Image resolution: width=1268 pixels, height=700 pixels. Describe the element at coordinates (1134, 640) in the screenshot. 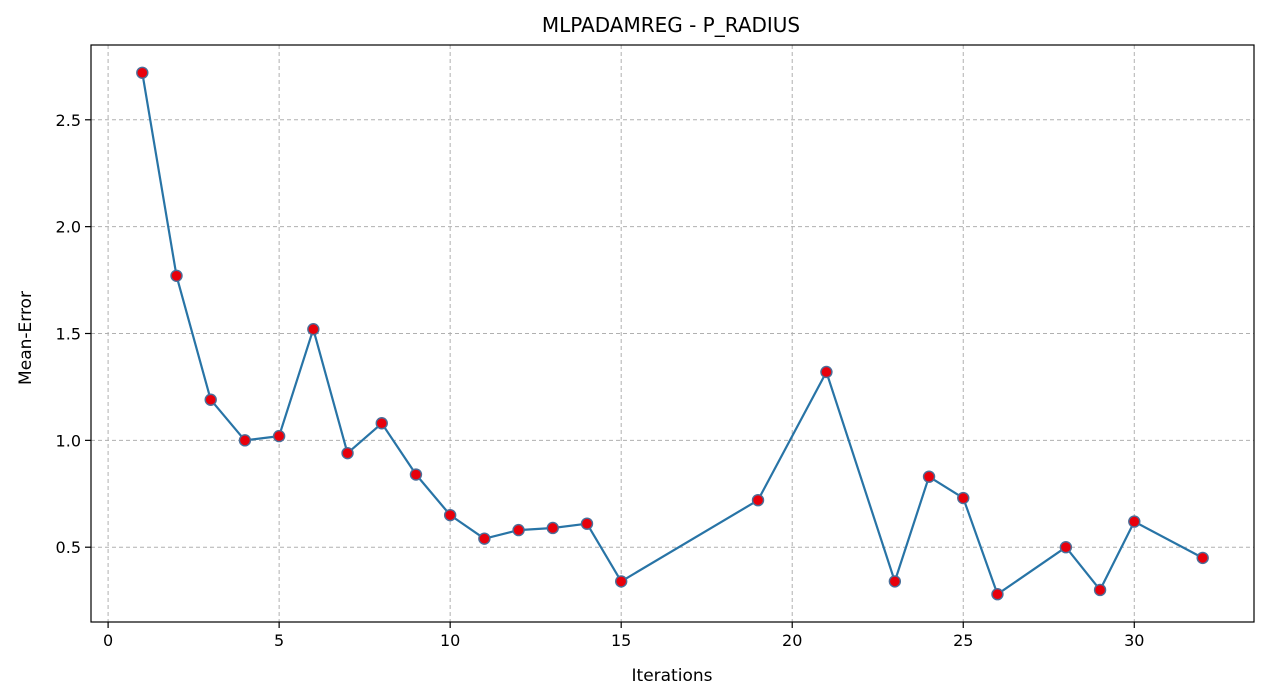

I see `x-tick-label: 30` at that location.